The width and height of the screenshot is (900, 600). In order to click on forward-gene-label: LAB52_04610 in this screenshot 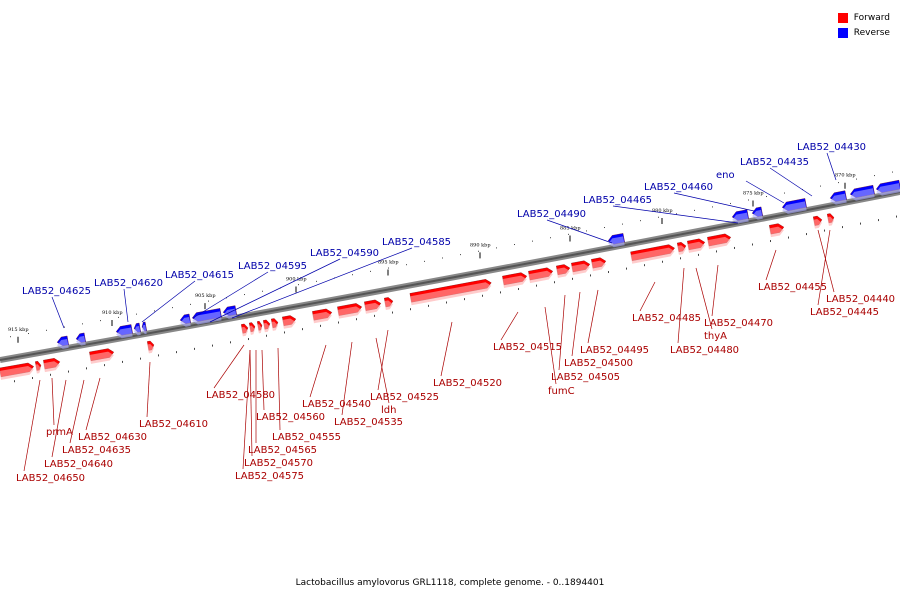, I will do `click(173, 424)`.